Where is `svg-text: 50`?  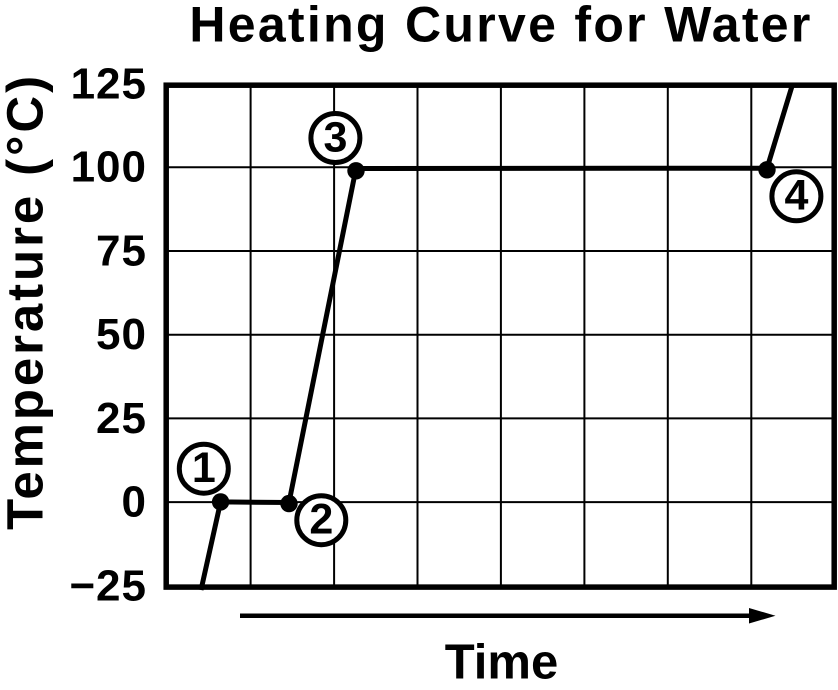 svg-text: 50 is located at coordinates (121, 334).